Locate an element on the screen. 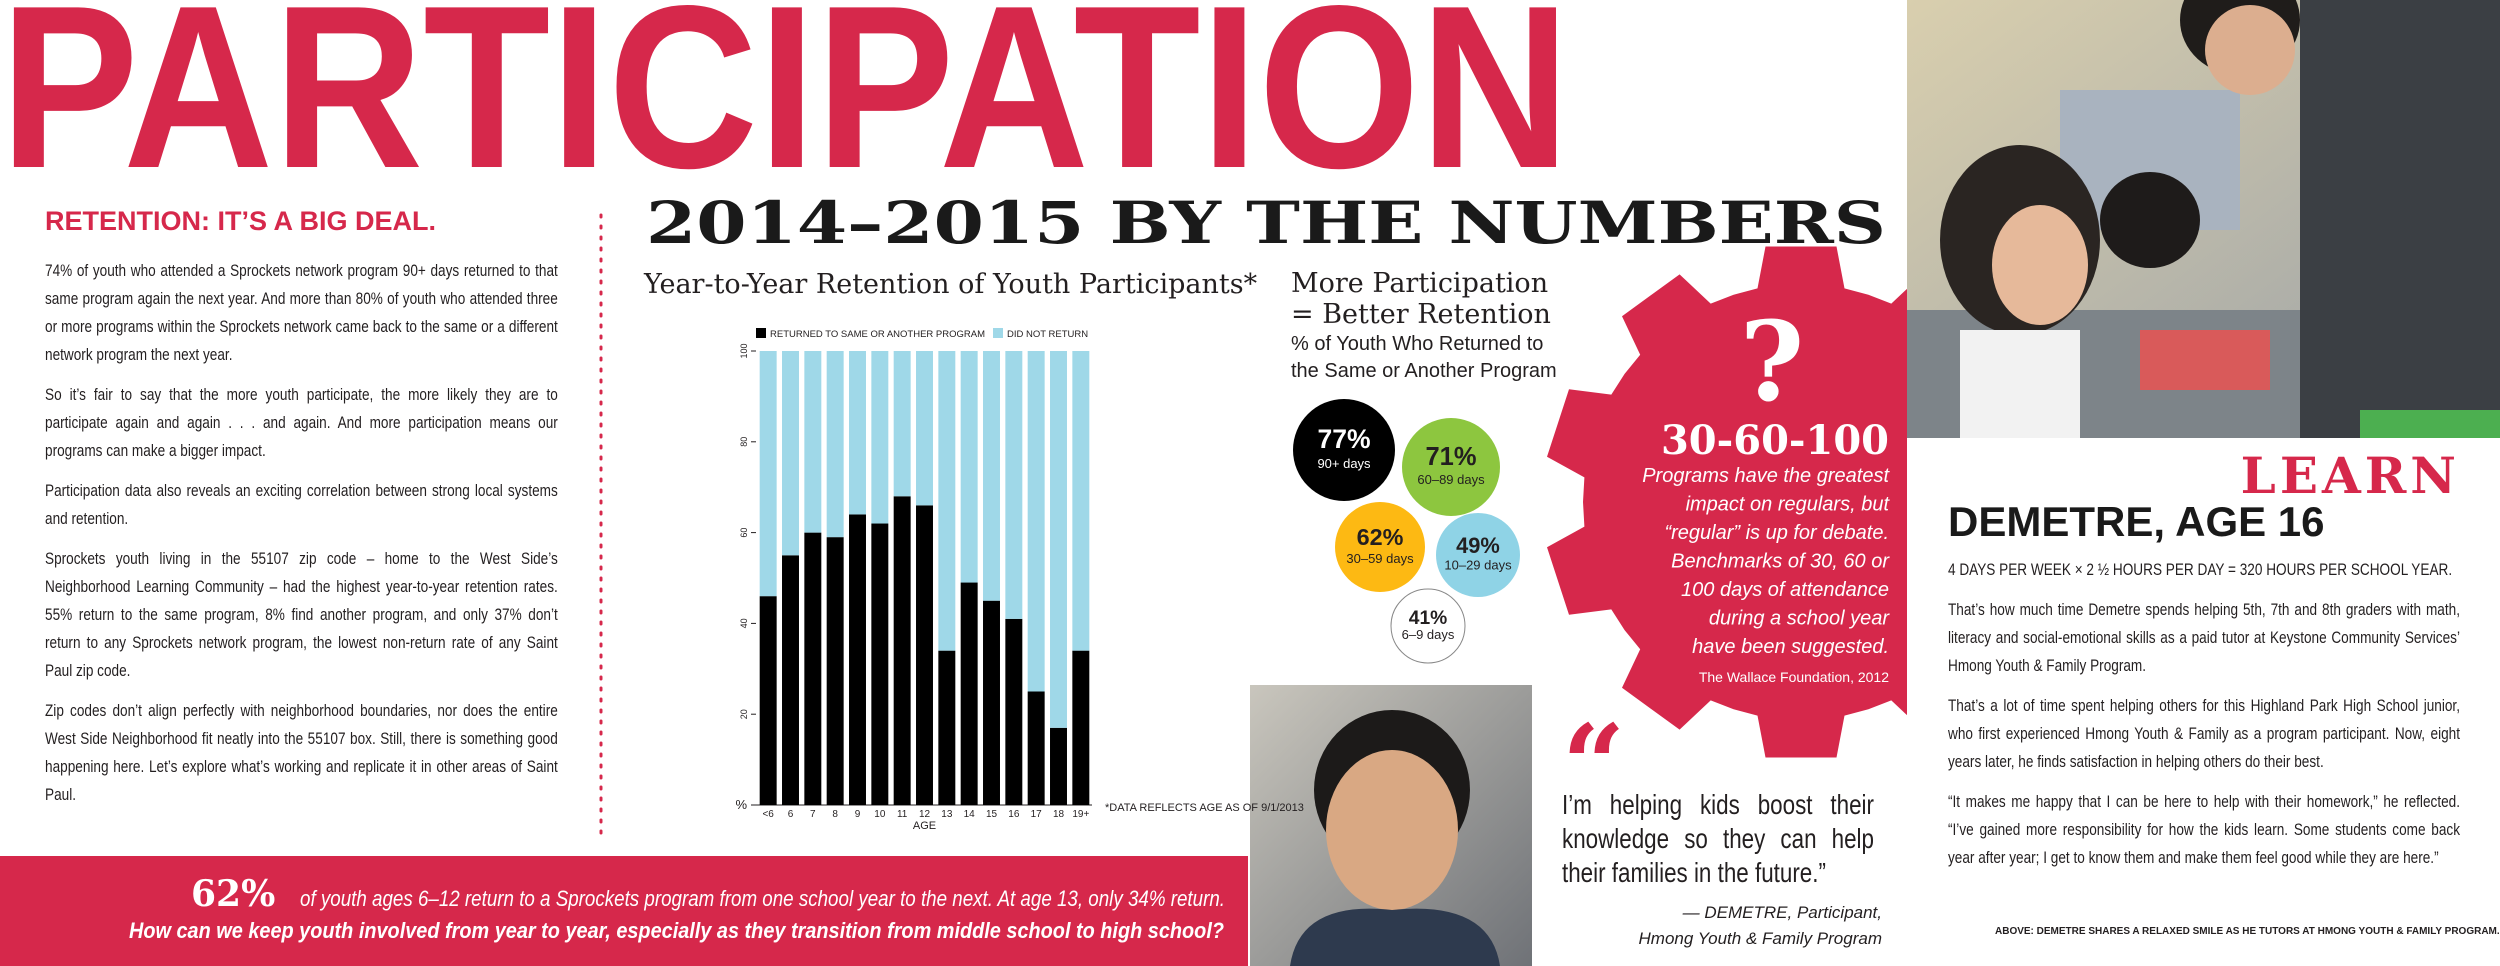 The image size is (2500, 966). gear-line: Benchmarks of 30, 60 or is located at coordinates (1780, 562).